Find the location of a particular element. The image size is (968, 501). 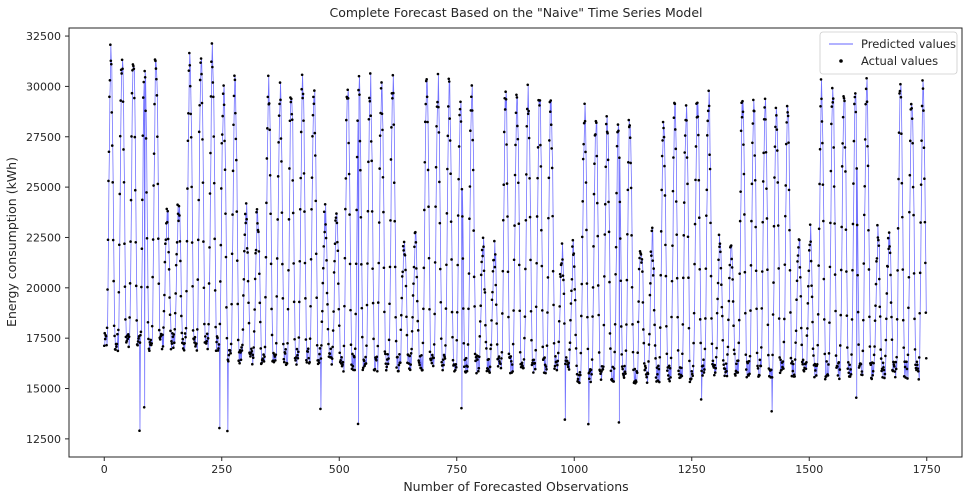

legend-box is located at coordinates (888, 53).